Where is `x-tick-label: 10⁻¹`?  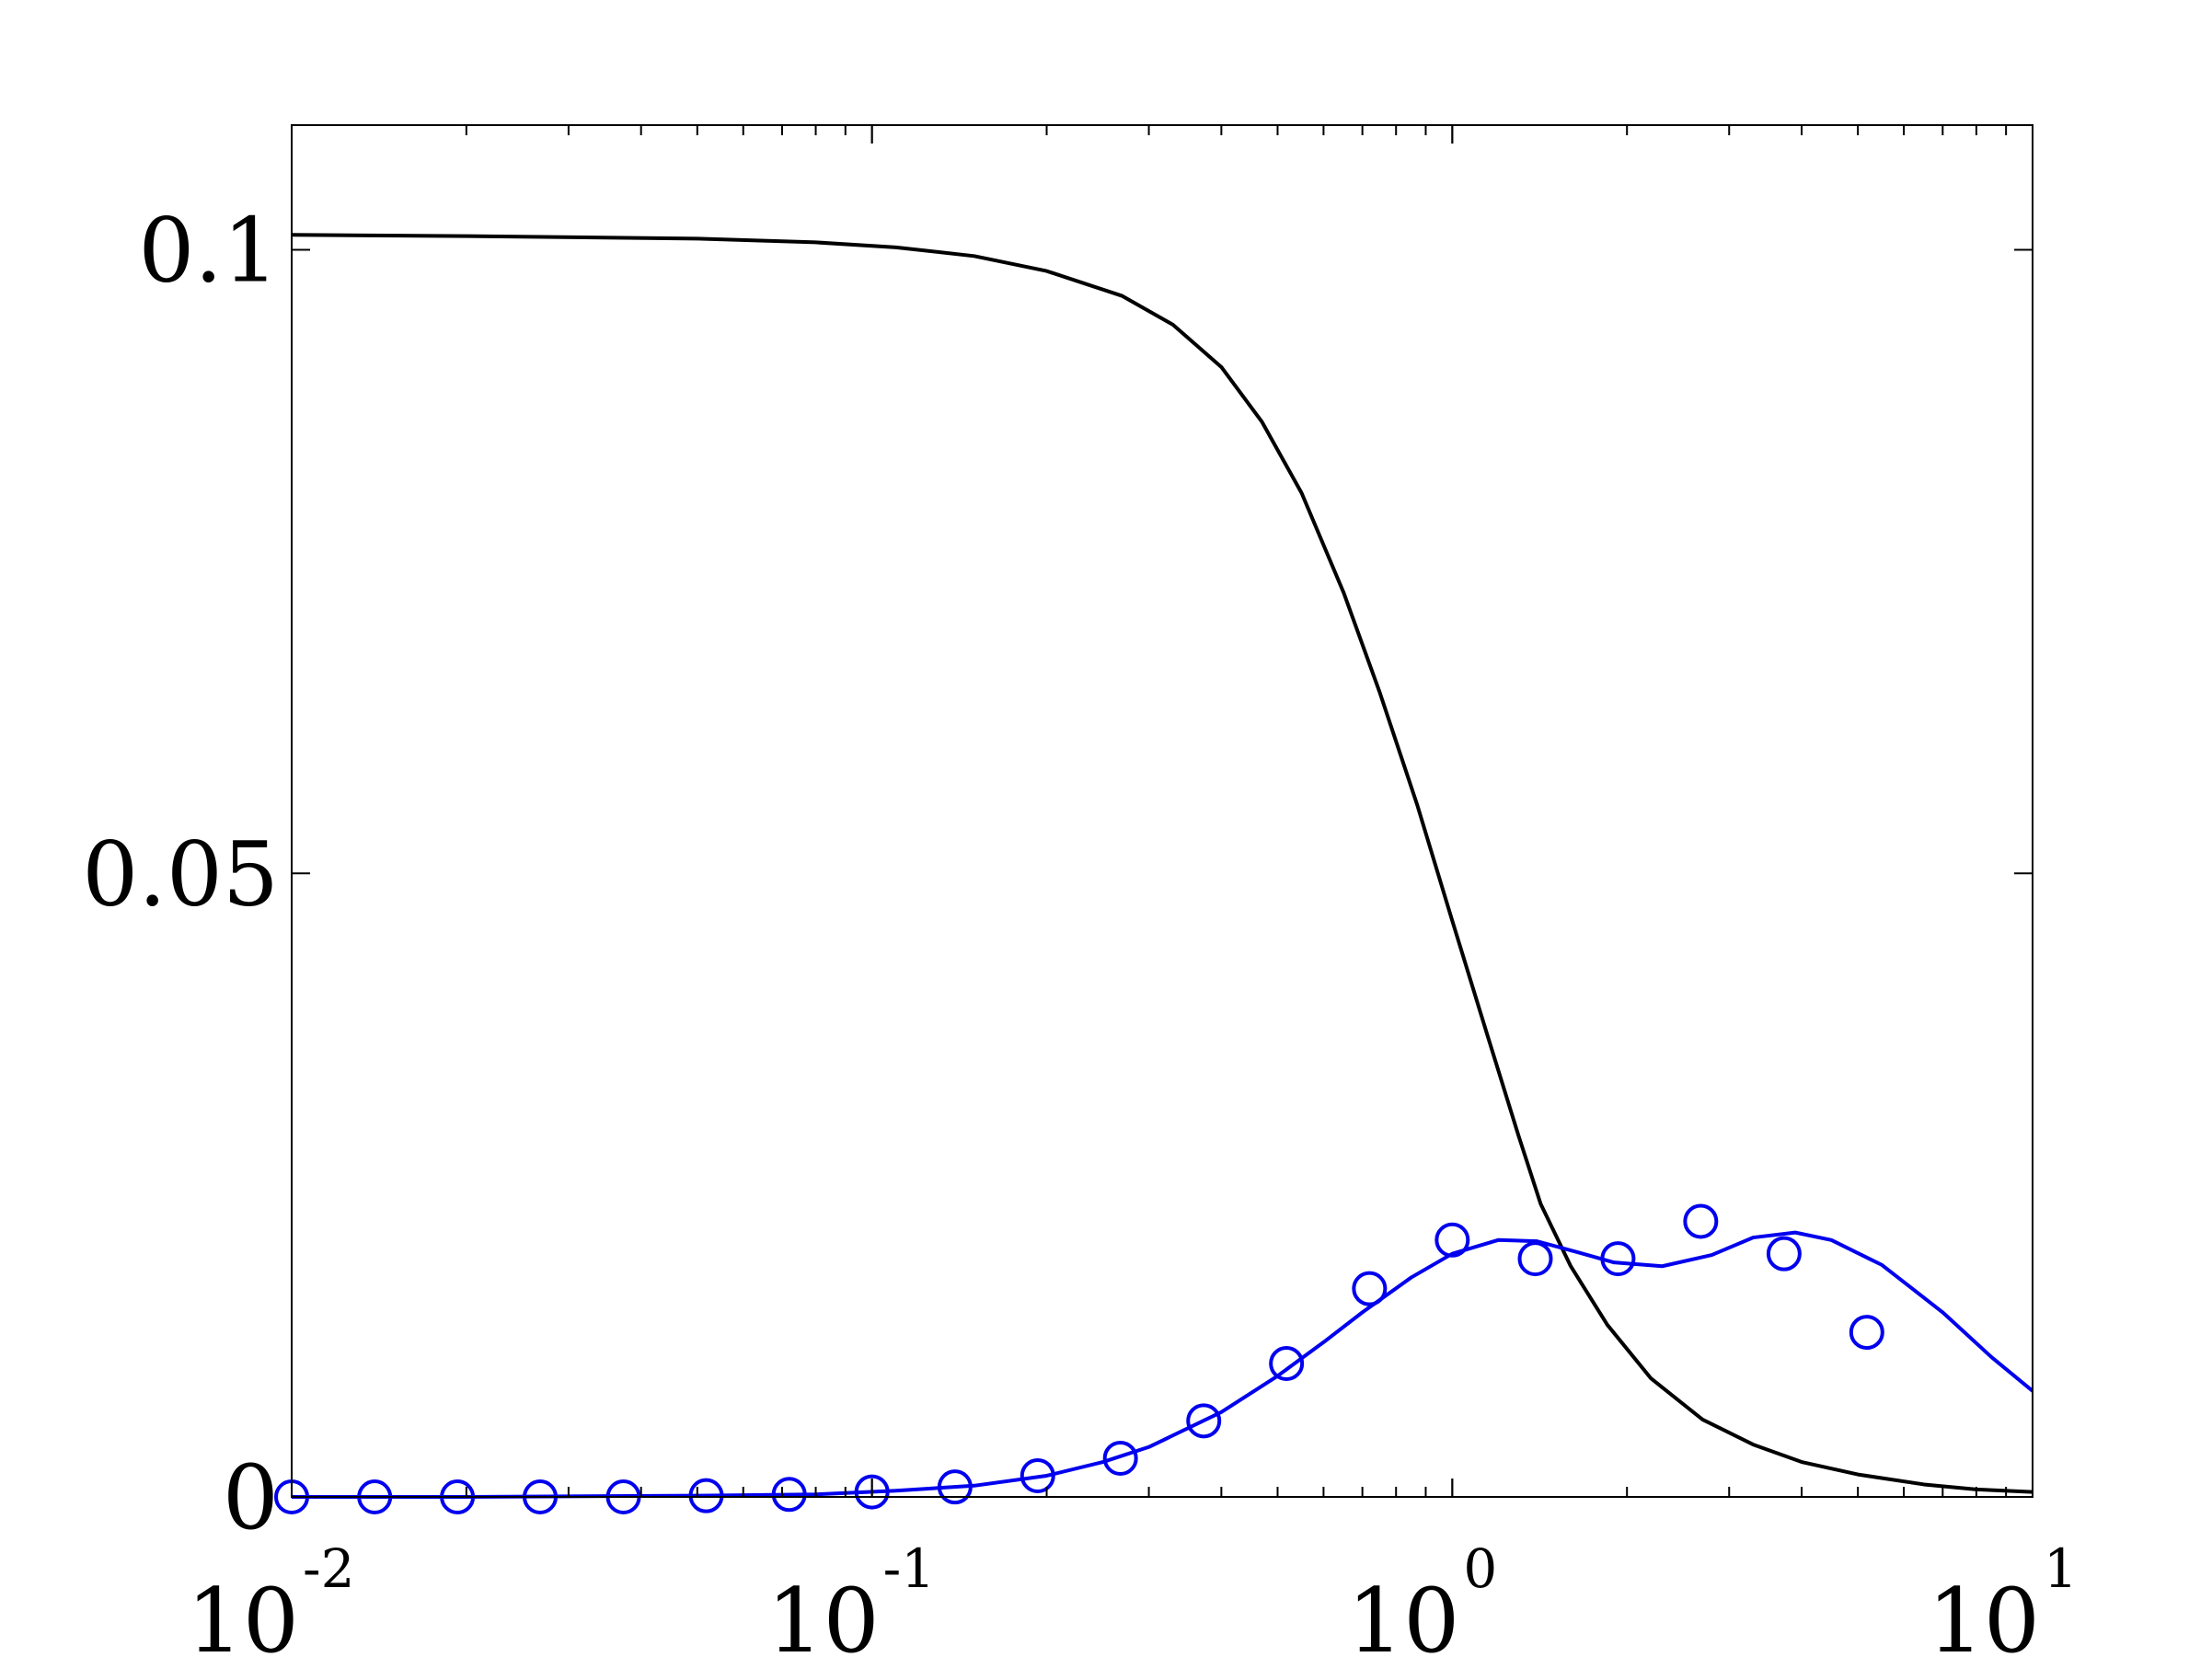
x-tick-label: 10⁻¹ is located at coordinates (851, 1597).